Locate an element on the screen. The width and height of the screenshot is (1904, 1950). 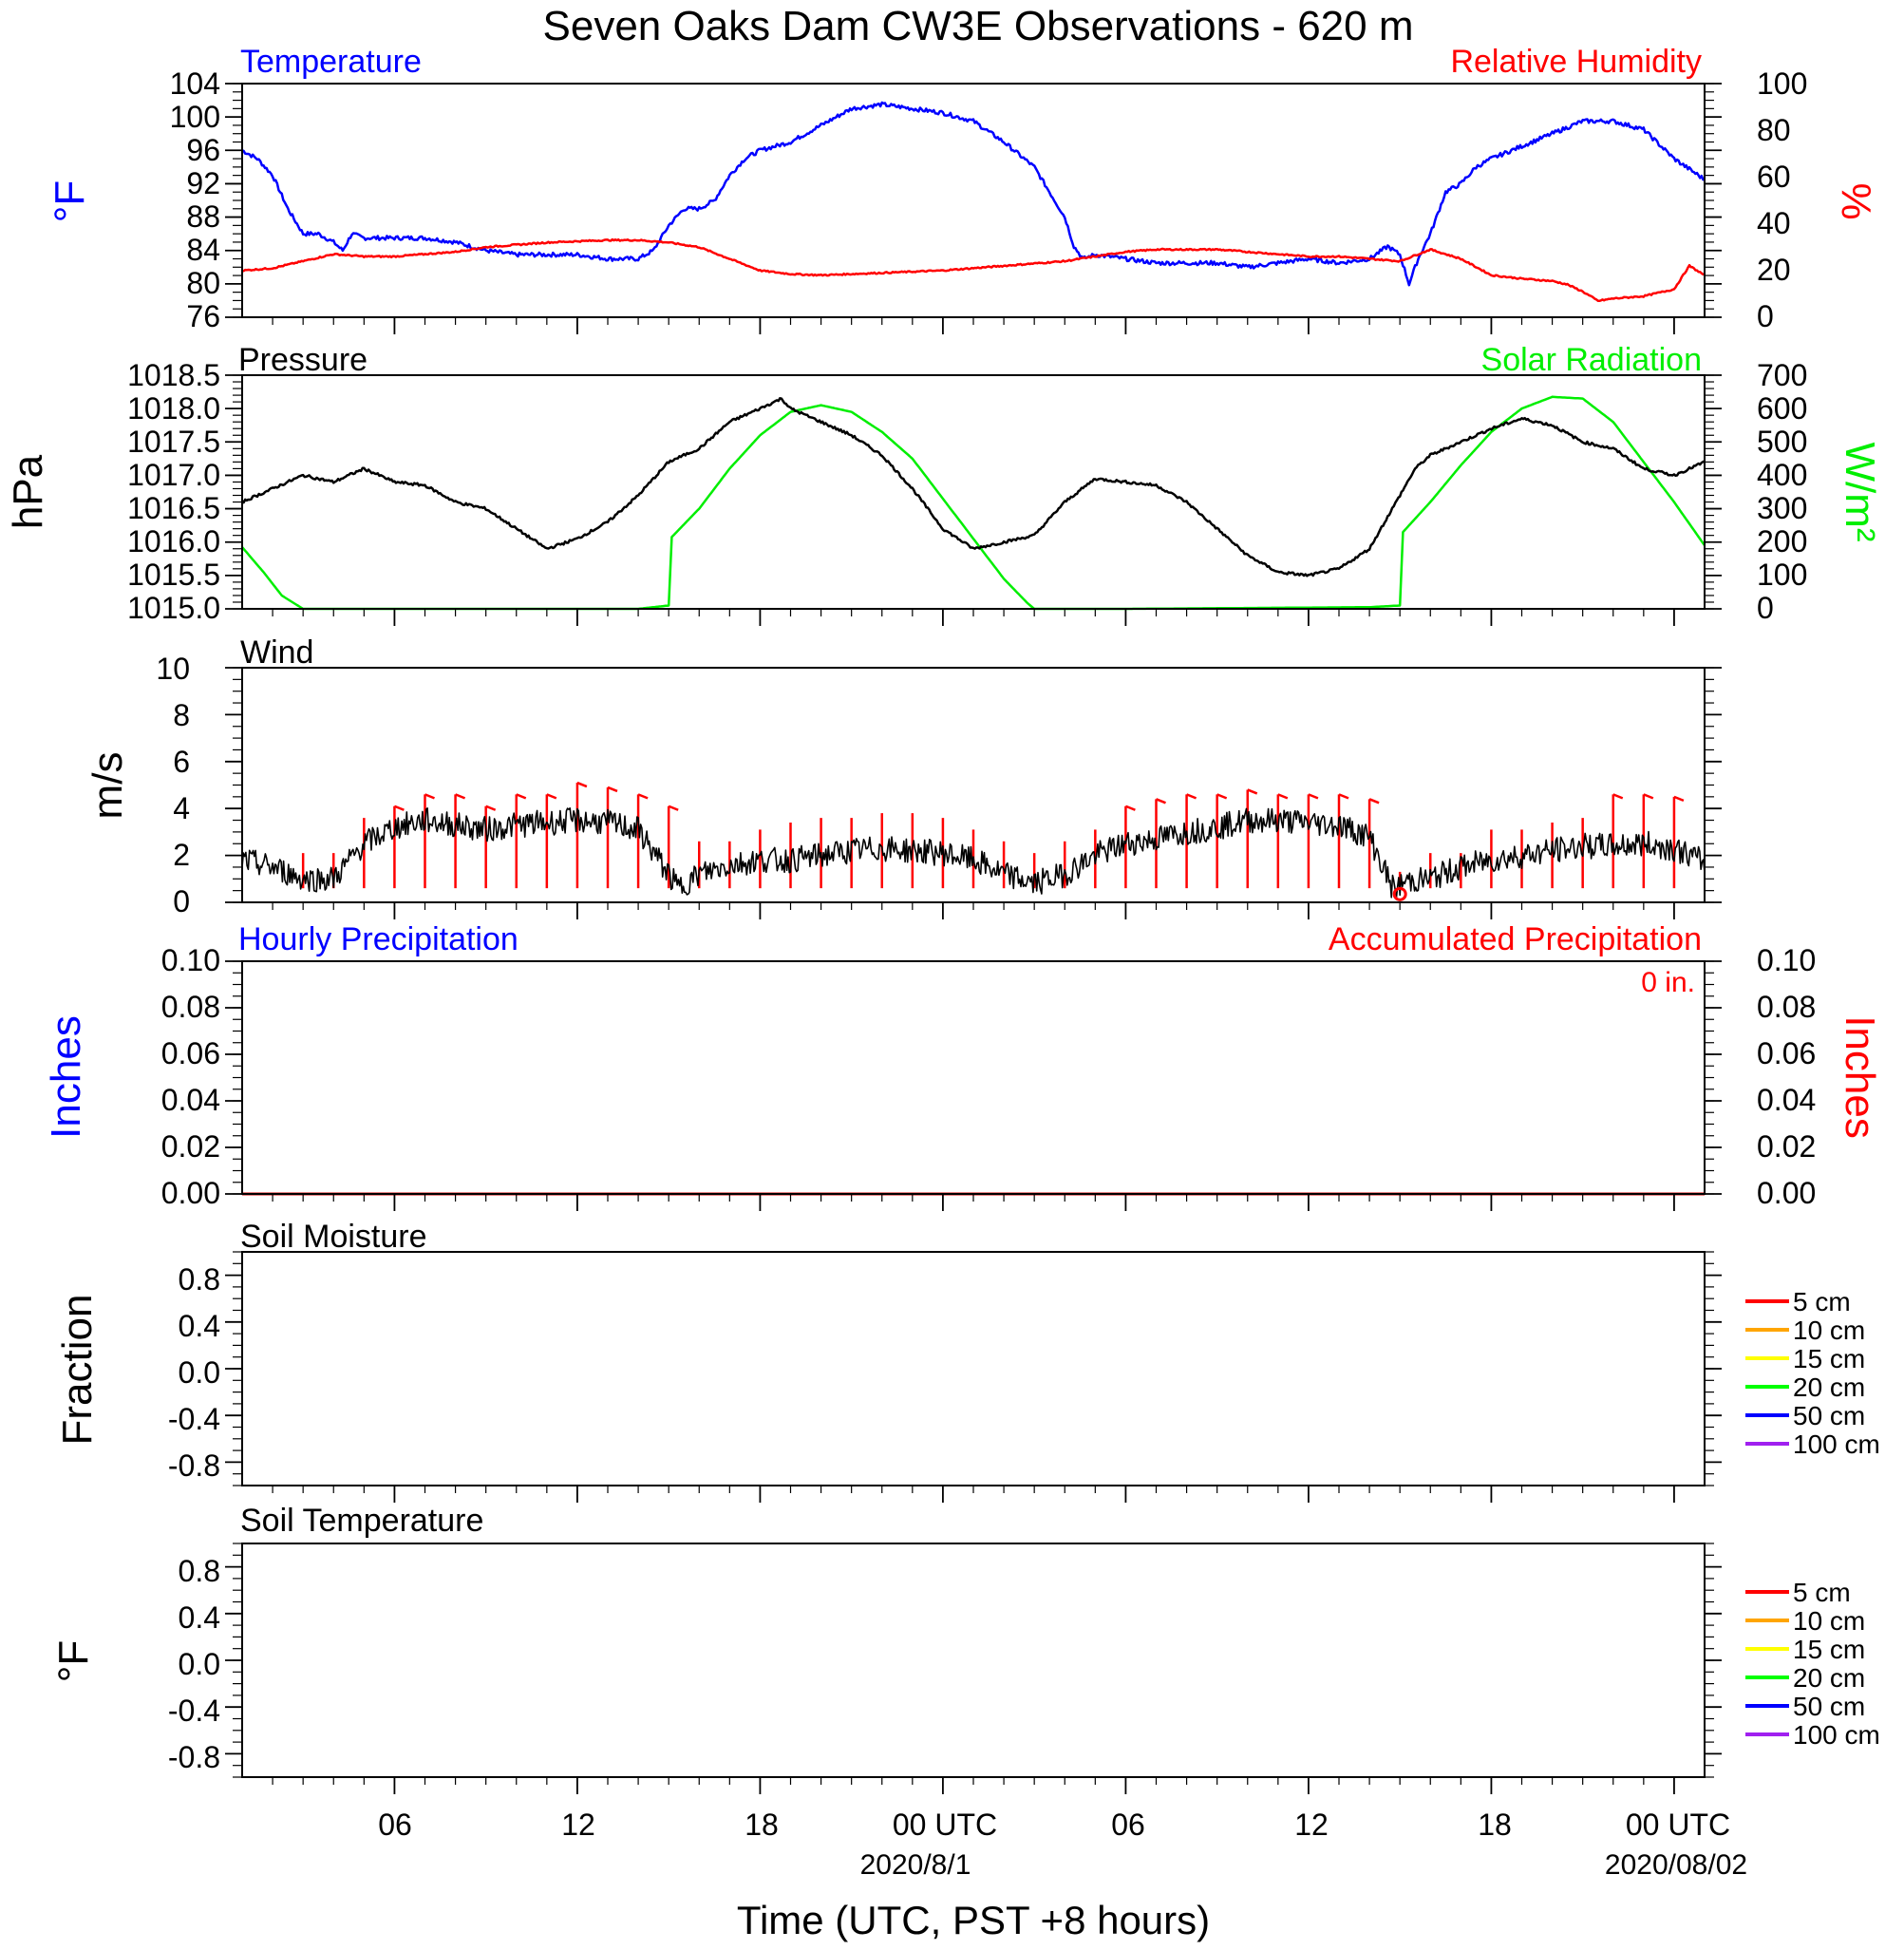
solar-title: Solar Radiation is located at coordinates (1592, 360).